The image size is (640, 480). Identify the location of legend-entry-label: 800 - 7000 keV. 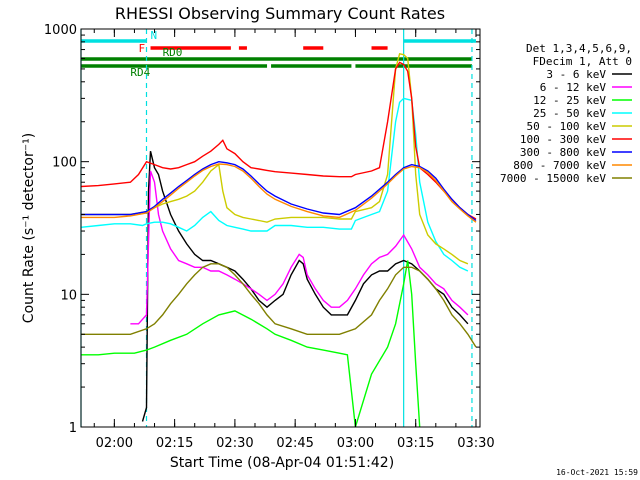
(559, 165).